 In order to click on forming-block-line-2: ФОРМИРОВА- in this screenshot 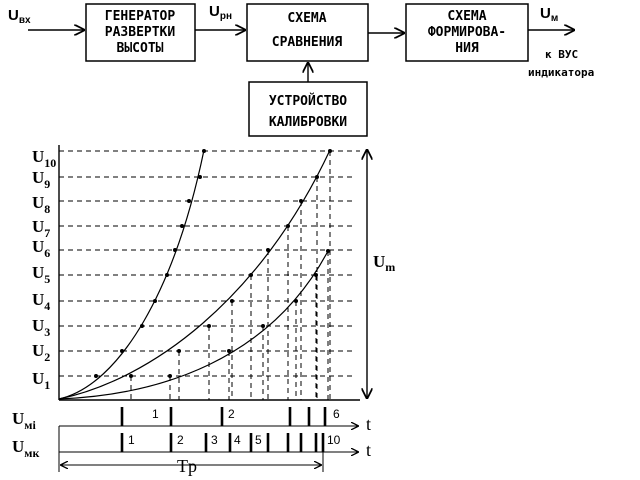, I will do `click(467, 32)`.